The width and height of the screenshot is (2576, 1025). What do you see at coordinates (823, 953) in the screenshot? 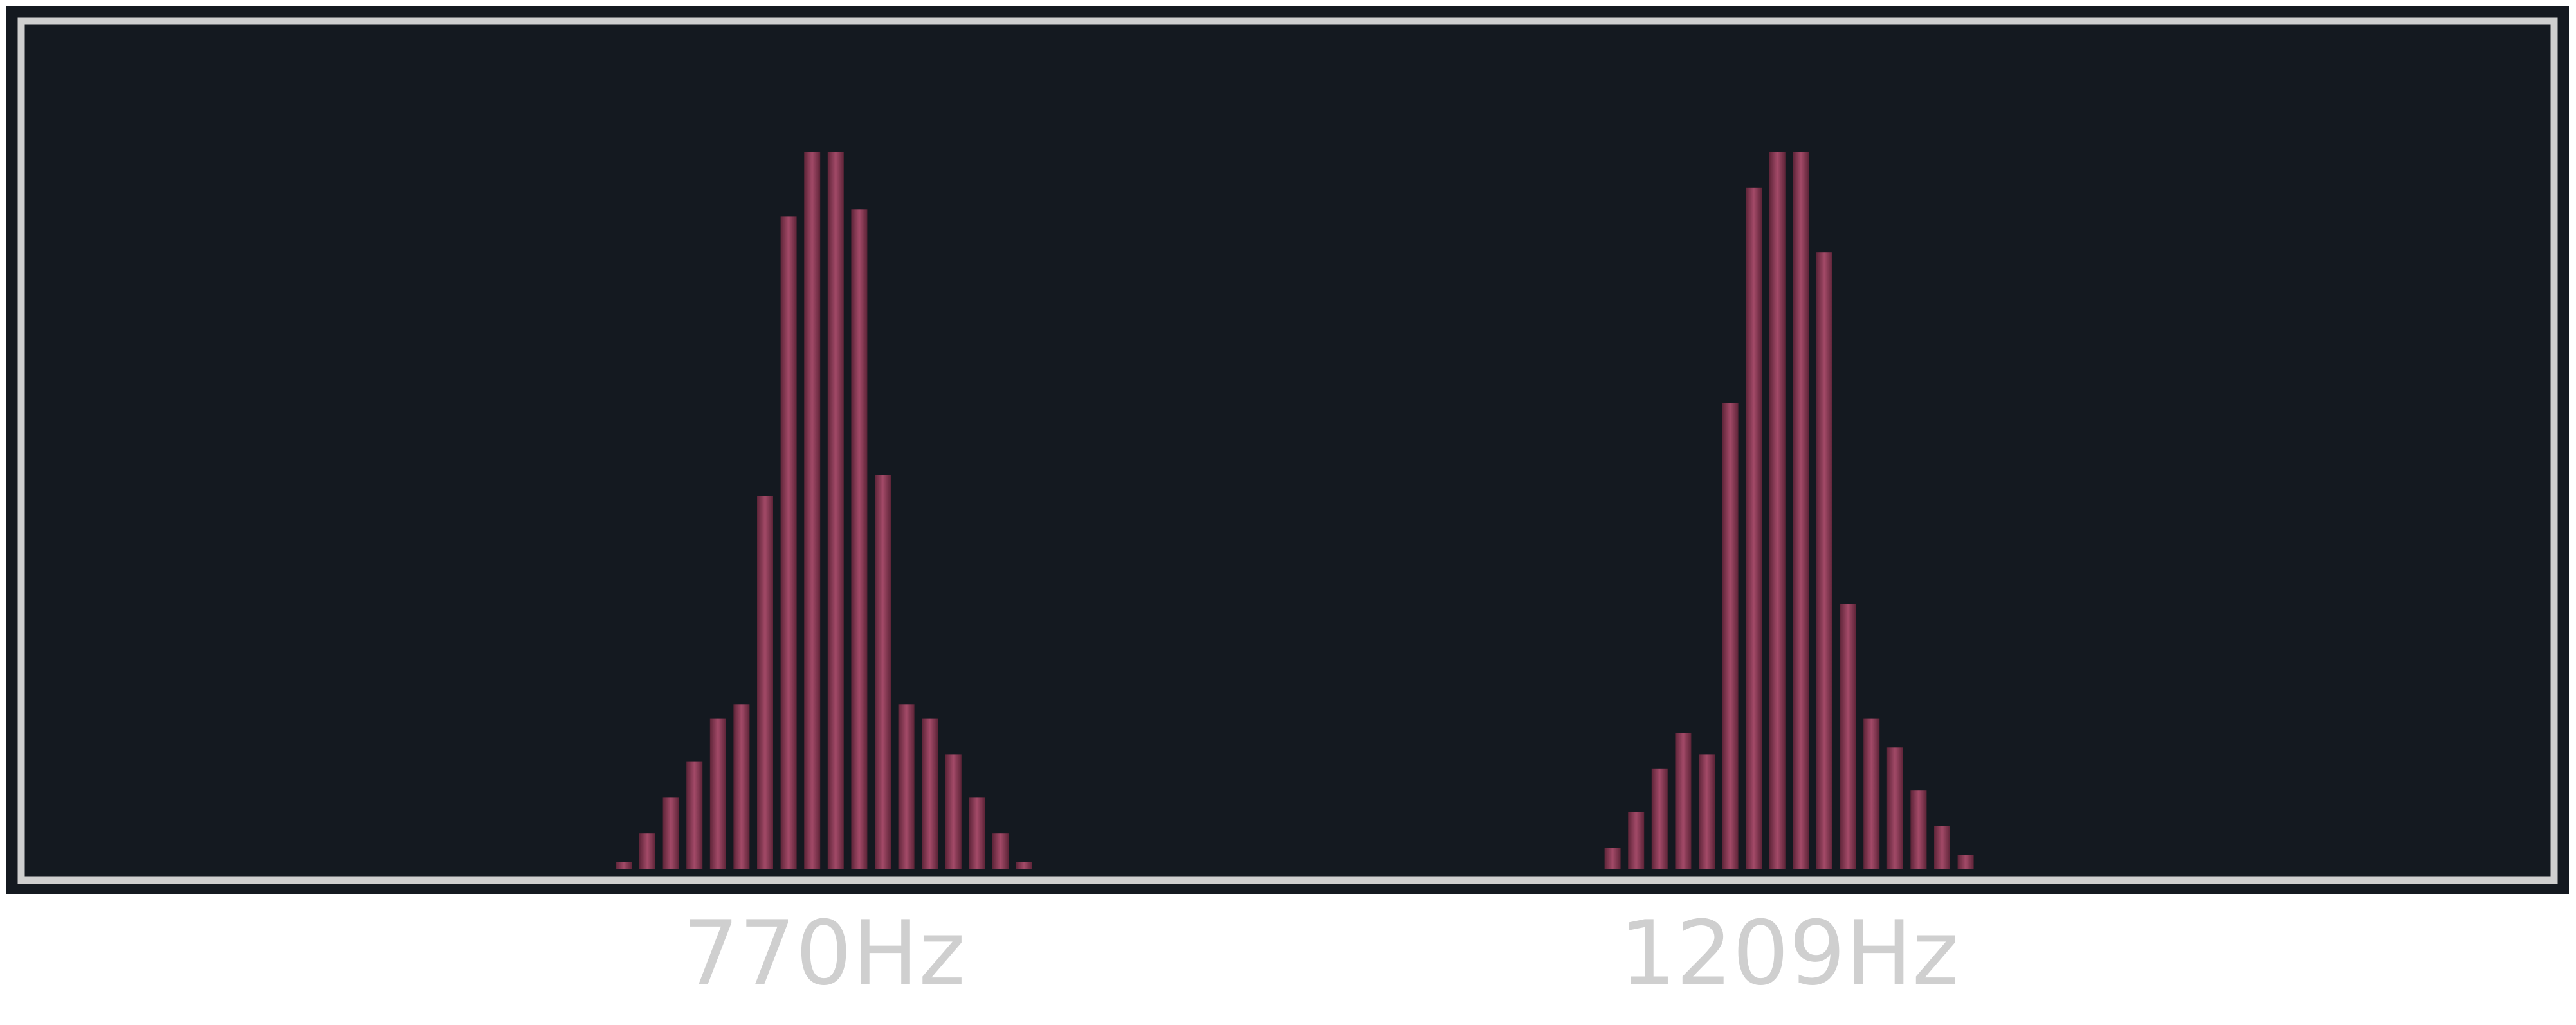
I see `peak-frequency-label: 770Hz` at bounding box center [823, 953].